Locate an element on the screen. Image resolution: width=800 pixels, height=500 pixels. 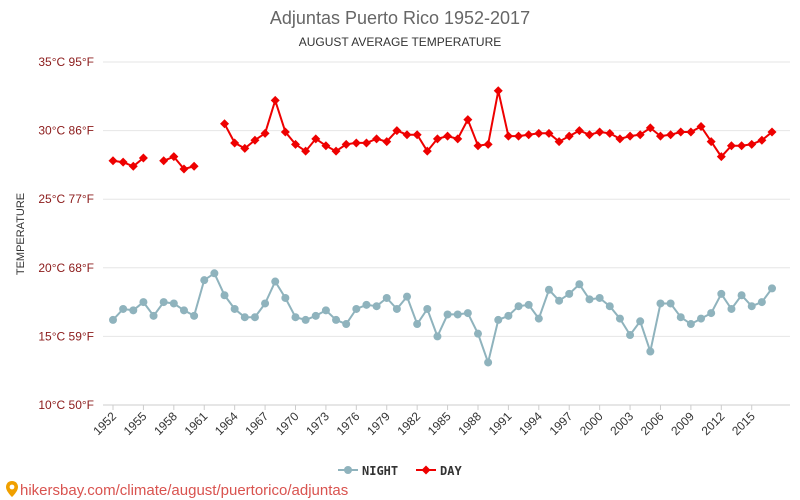
legend-item-night: NIGHT is located at coordinates (368, 471).